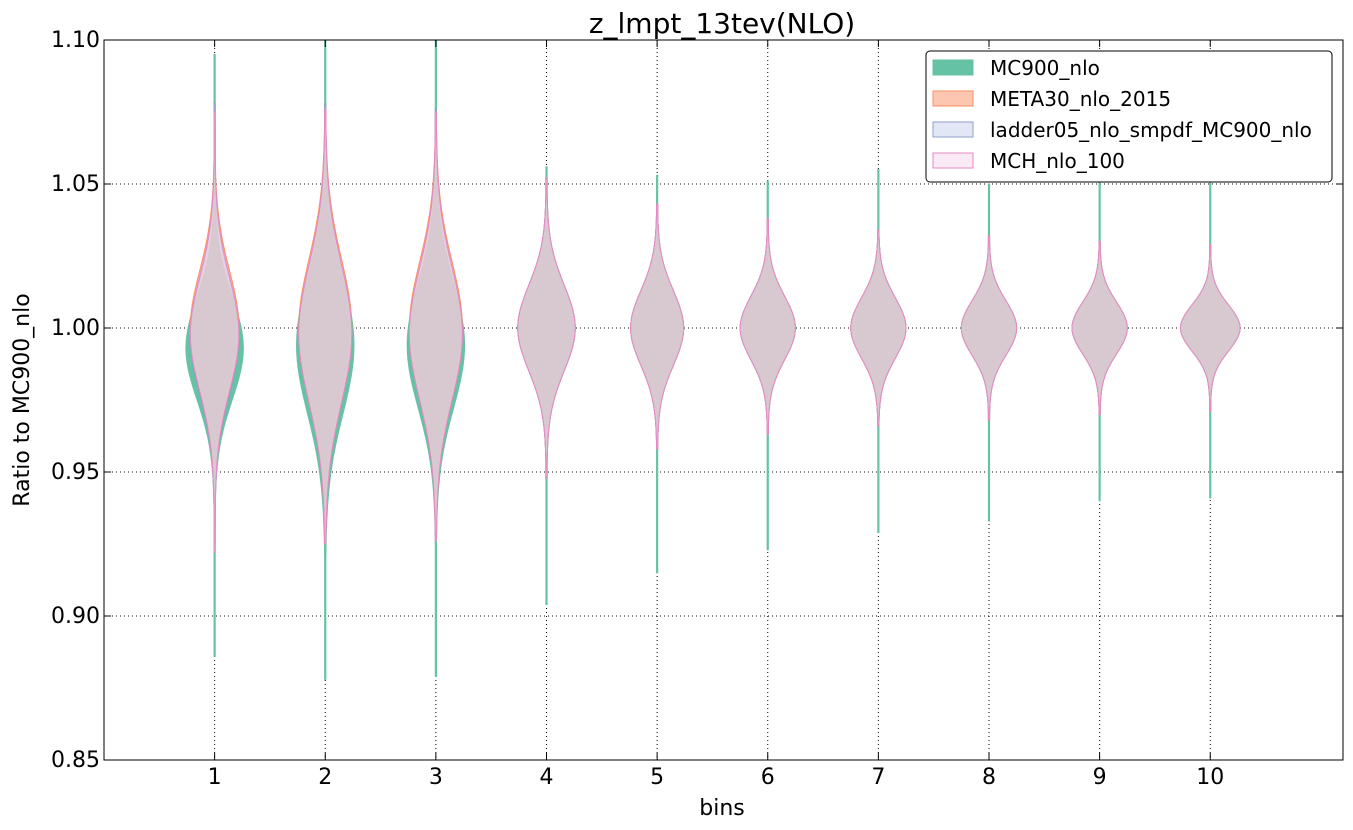 The height and width of the screenshot is (830, 1353). What do you see at coordinates (75, 616) in the screenshot?
I see `y-tick-label: 0.90` at bounding box center [75, 616].